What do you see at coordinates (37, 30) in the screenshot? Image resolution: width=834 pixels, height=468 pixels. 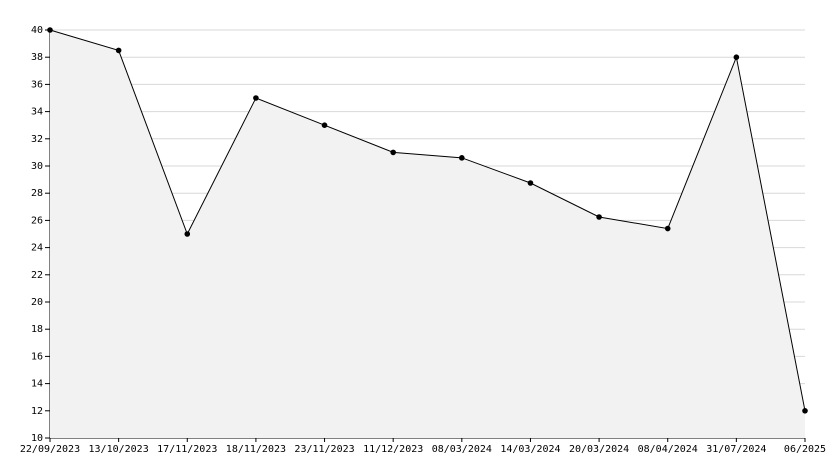 I see `y-tick-label: 40` at bounding box center [37, 30].